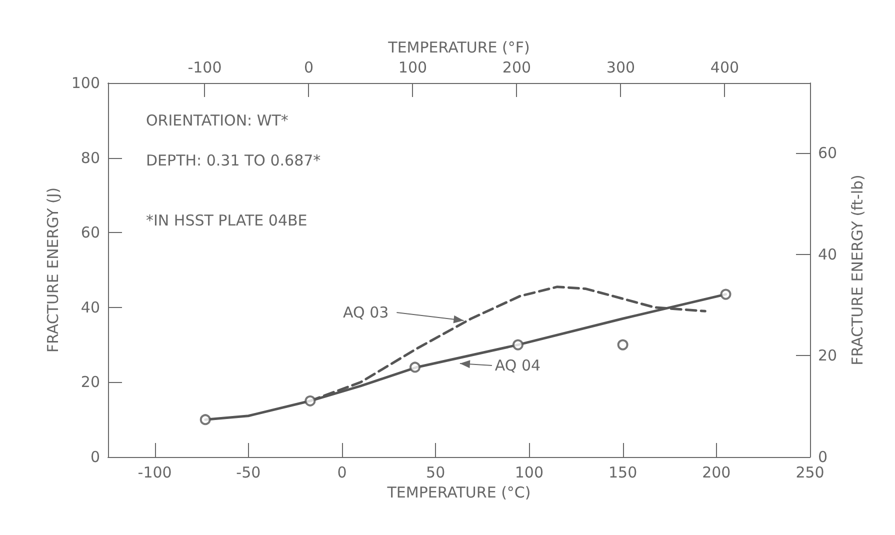 The height and width of the screenshot is (535, 895). Describe the element at coordinates (413, 67) in the screenshot. I see `x2-tick-label: 100` at that location.